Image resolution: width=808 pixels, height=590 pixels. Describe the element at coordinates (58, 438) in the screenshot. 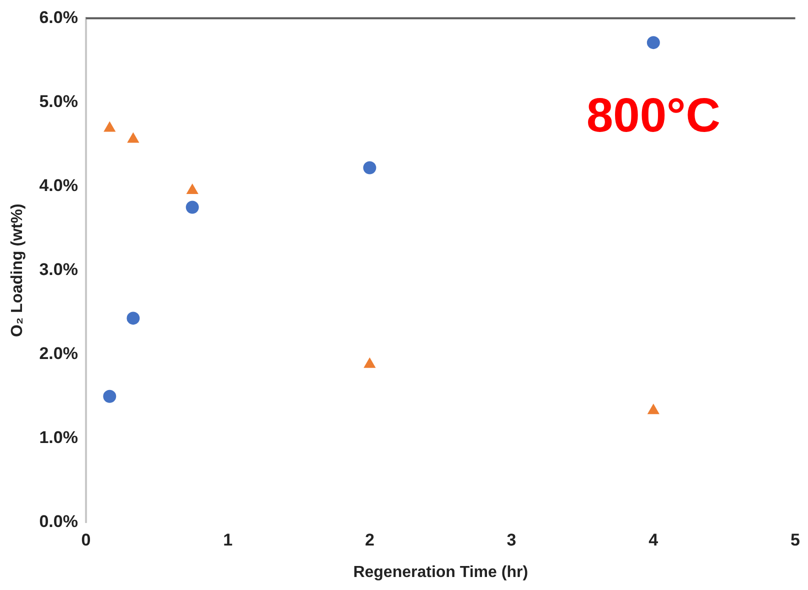

I see `y-tick-label: 1.0%` at that location.